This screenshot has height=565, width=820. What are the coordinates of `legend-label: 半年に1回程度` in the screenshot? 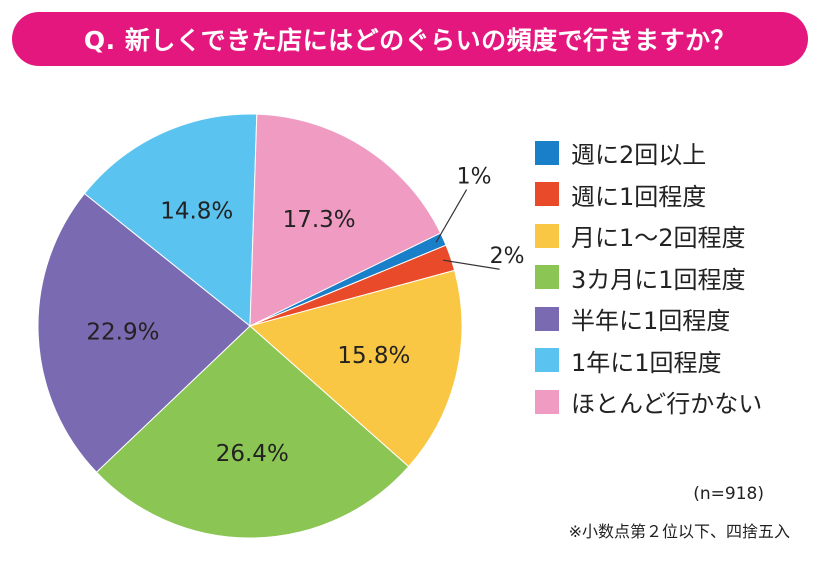 It's located at (651, 321).